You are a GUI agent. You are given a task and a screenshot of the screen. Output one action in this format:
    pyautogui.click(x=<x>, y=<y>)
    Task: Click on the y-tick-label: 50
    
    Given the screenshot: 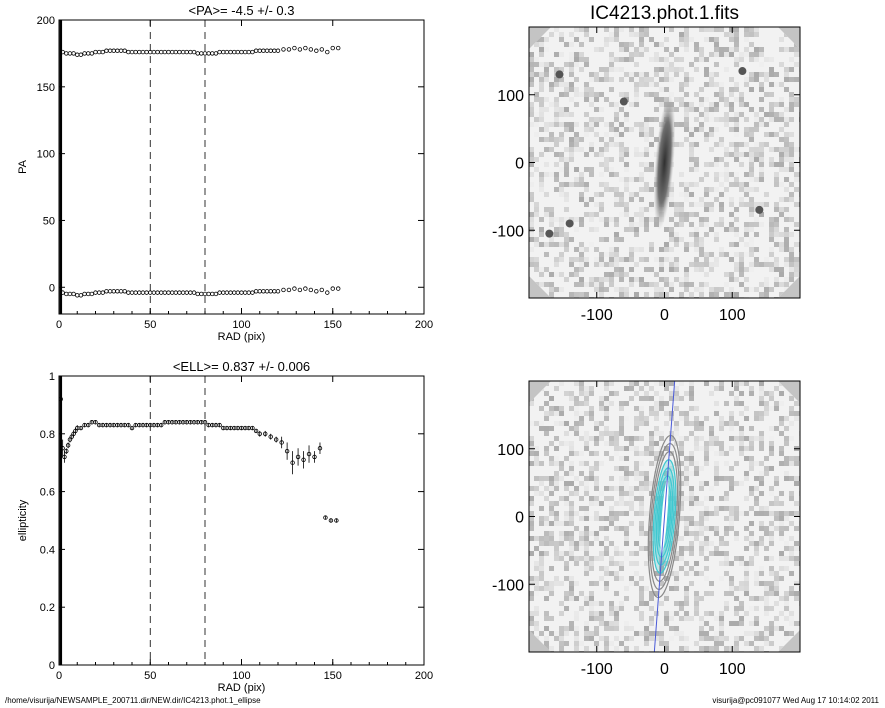 What is the action you would take?
    pyautogui.click(x=49, y=221)
    